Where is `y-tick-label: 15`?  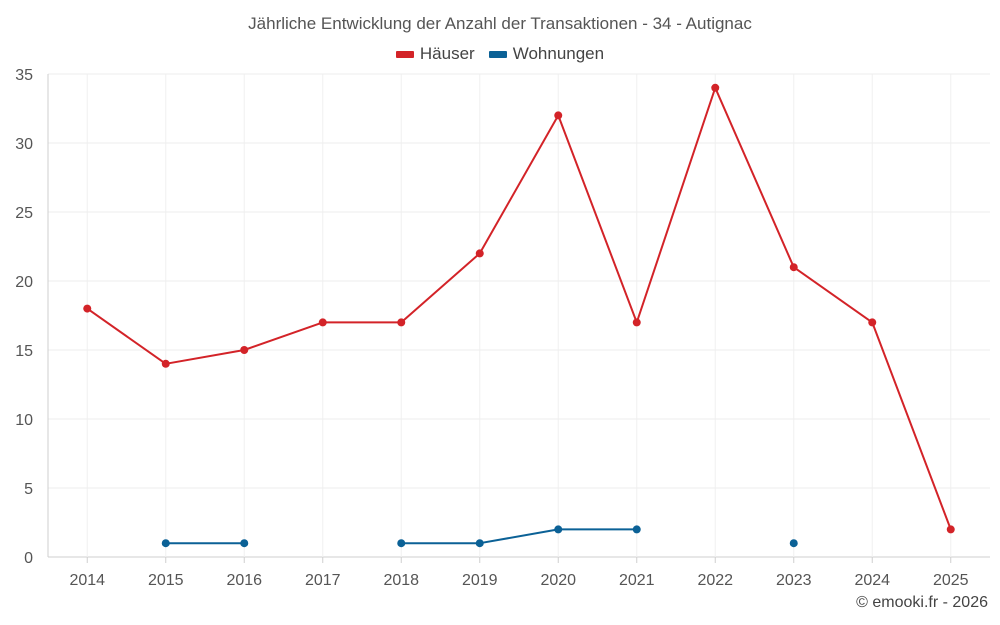
y-tick-label: 15 is located at coordinates (24, 351).